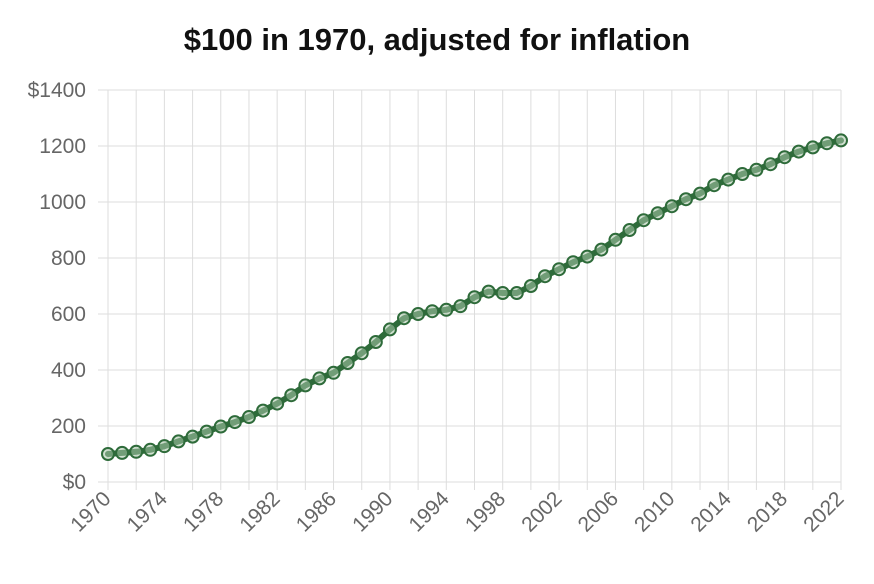  I want to click on y-tick-label: 600, so click(68, 314).